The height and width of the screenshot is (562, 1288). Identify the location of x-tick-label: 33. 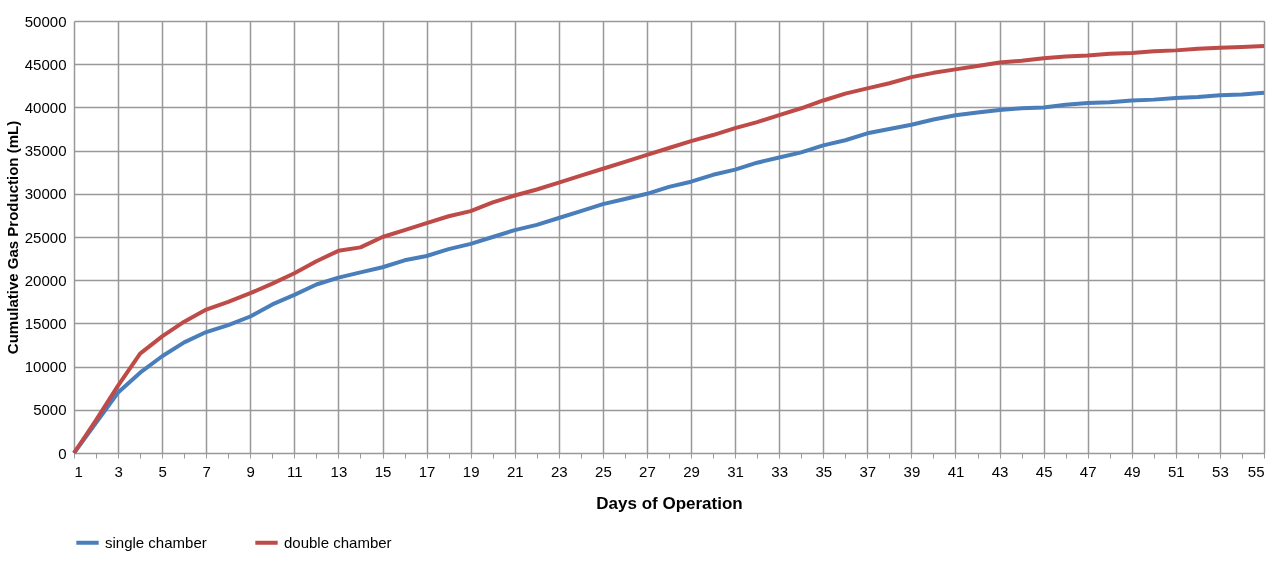
(780, 471).